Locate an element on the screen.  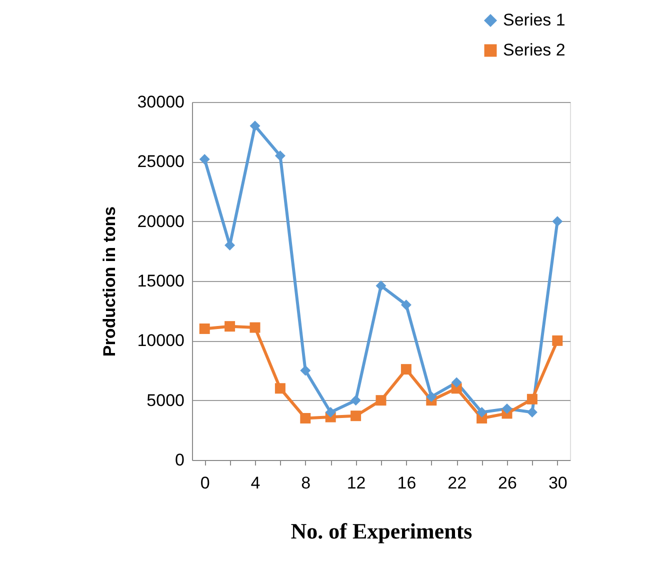
x-tick-label: 22 is located at coordinates (457, 483).